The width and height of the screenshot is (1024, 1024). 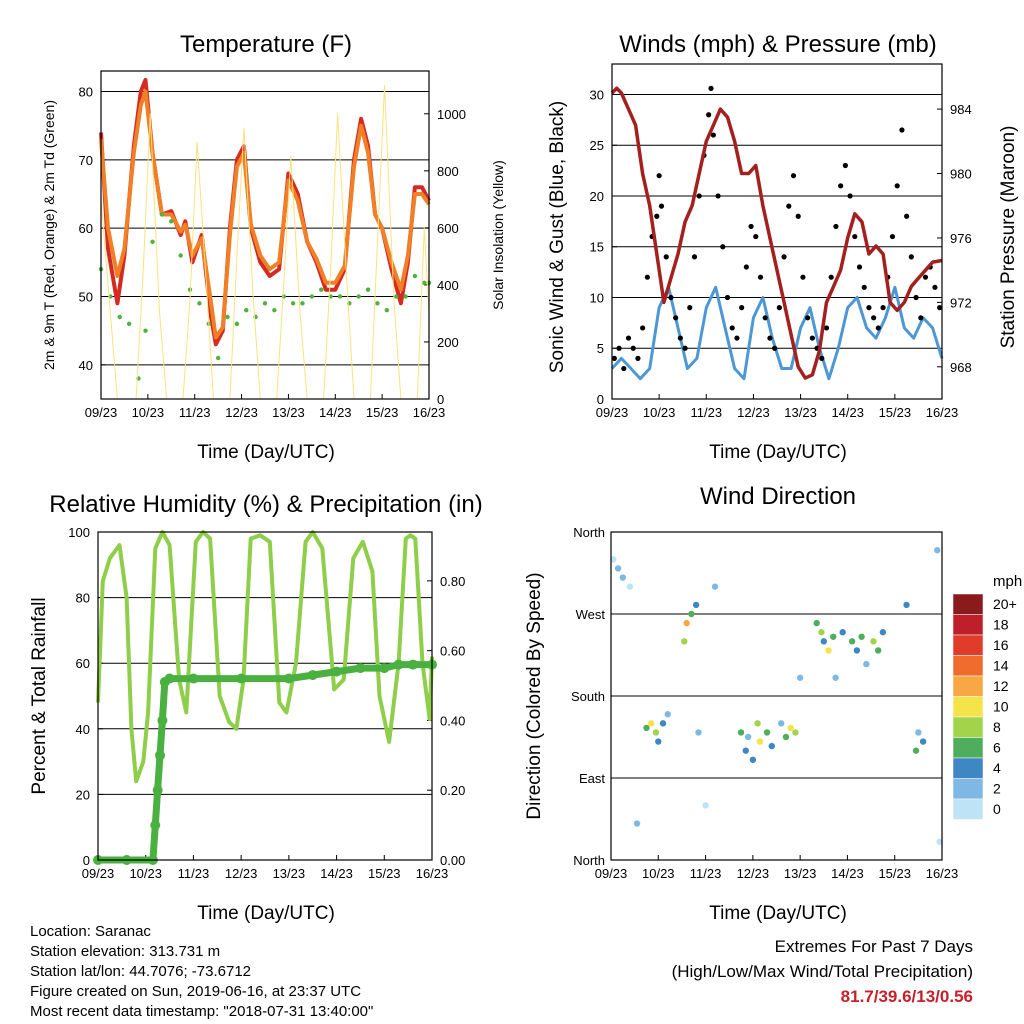 What do you see at coordinates (597, 145) in the screenshot?
I see `y-tick-label: 25` at bounding box center [597, 145].